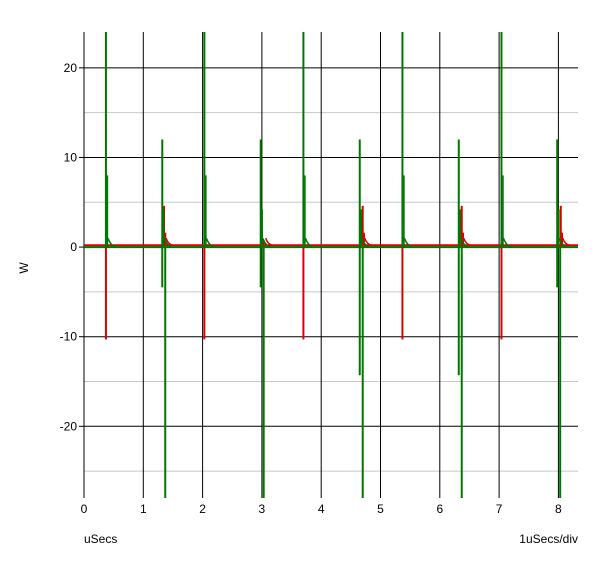  I want to click on y-tick-label: 10, so click(71, 157).